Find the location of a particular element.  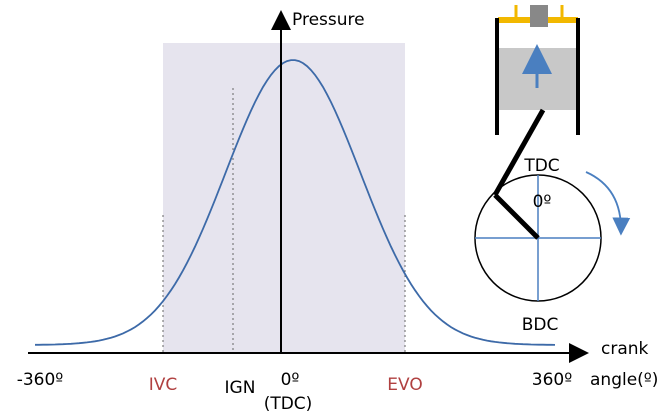

tick-label: IVC is located at coordinates (163, 385).